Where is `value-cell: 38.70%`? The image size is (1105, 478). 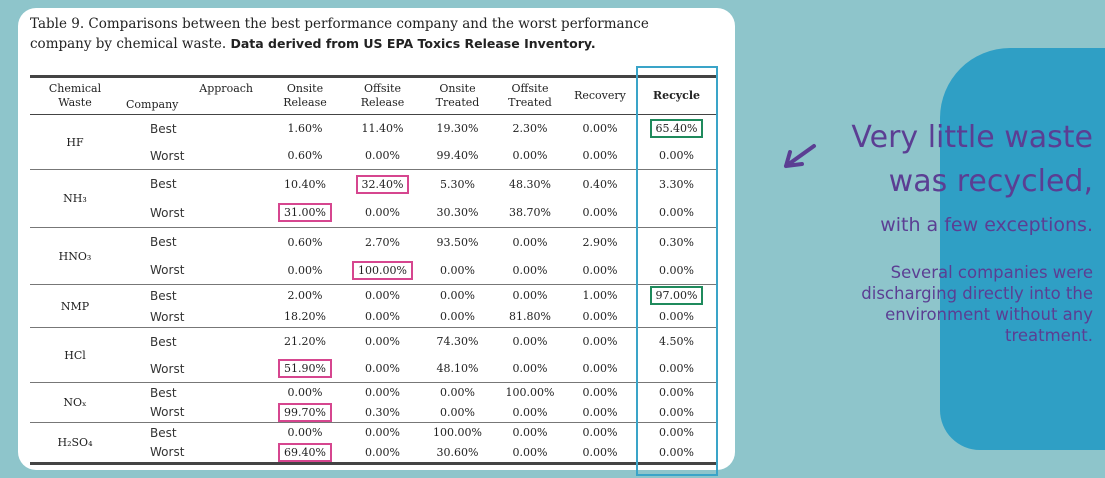 value-cell: 38.70% is located at coordinates (530, 213).